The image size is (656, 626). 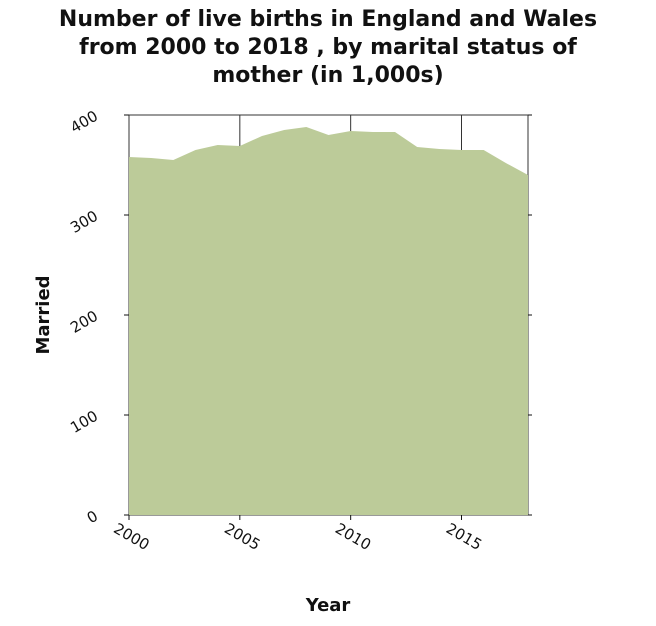 What do you see at coordinates (353, 536) in the screenshot?
I see `x-tick-label: 2010` at bounding box center [353, 536].